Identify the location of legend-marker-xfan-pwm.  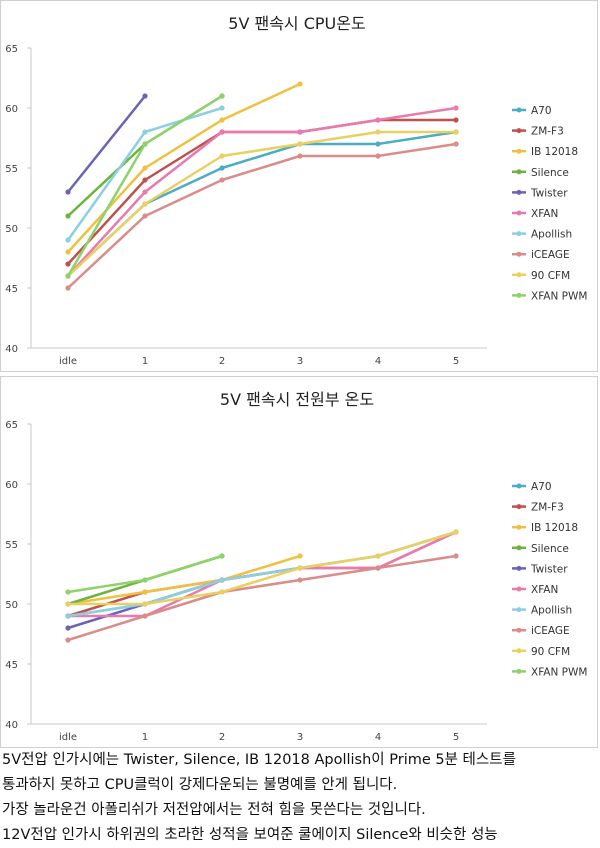
(519, 295).